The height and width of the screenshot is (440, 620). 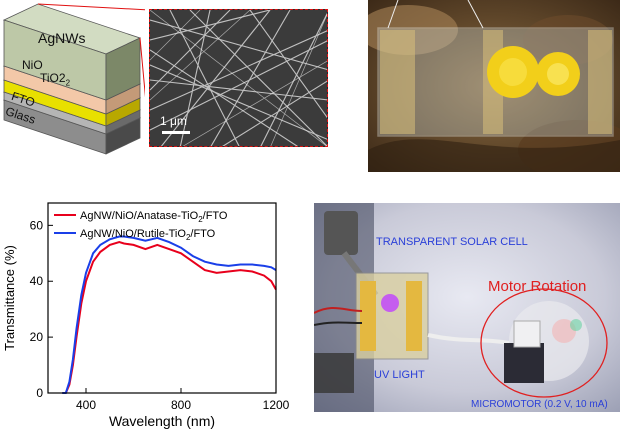 I want to click on y-tick-label: 0, so click(x=39, y=393).